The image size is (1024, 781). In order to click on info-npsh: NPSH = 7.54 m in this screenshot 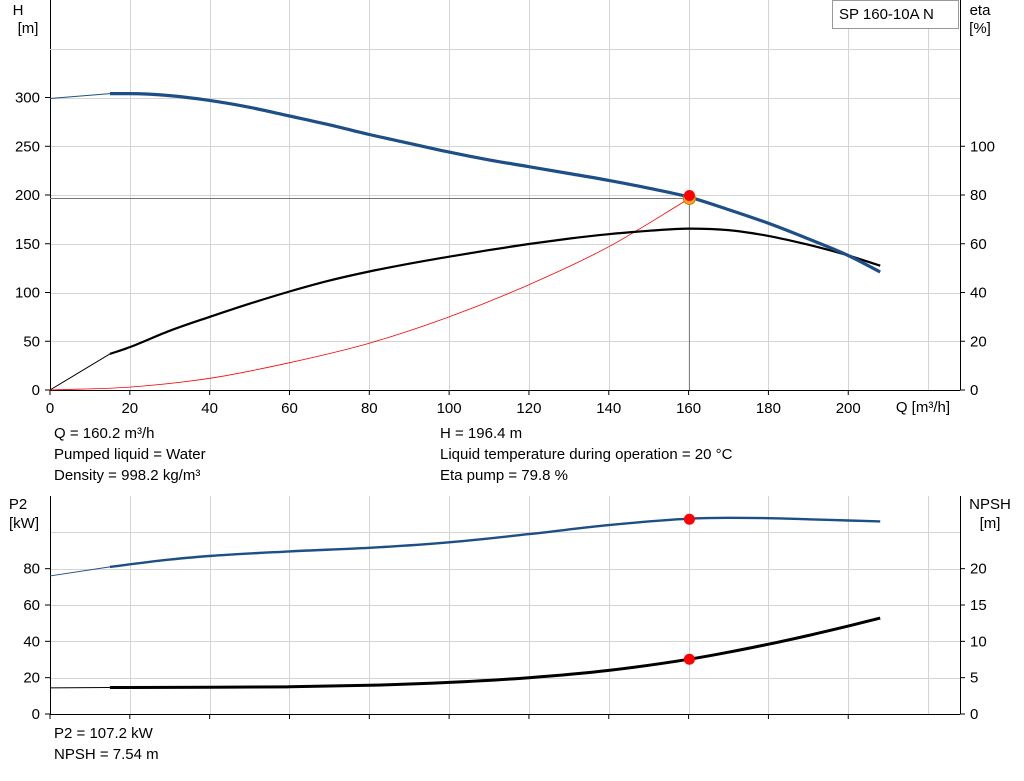, I will do `click(106, 754)`.